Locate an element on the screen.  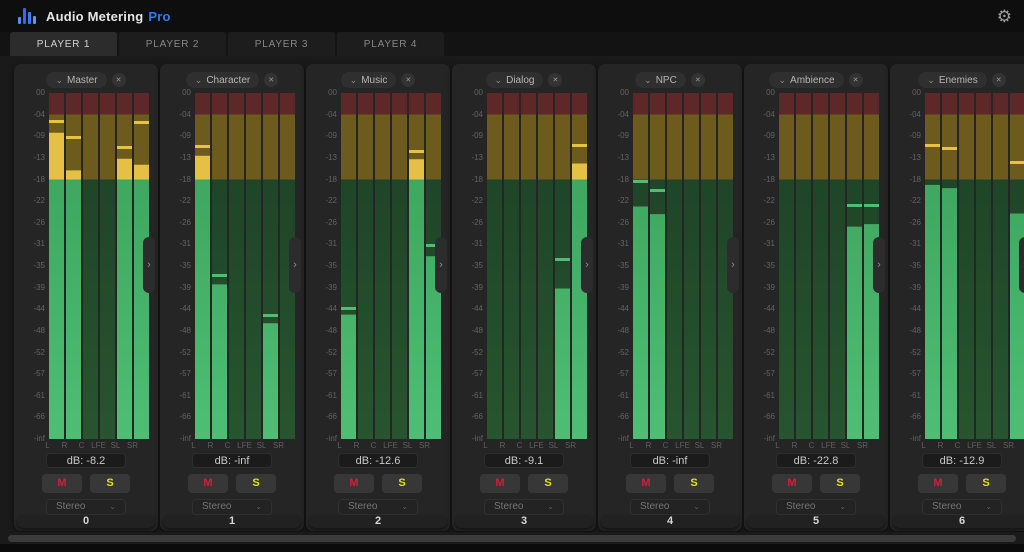
meter-bars is located at coordinates (683, 266).